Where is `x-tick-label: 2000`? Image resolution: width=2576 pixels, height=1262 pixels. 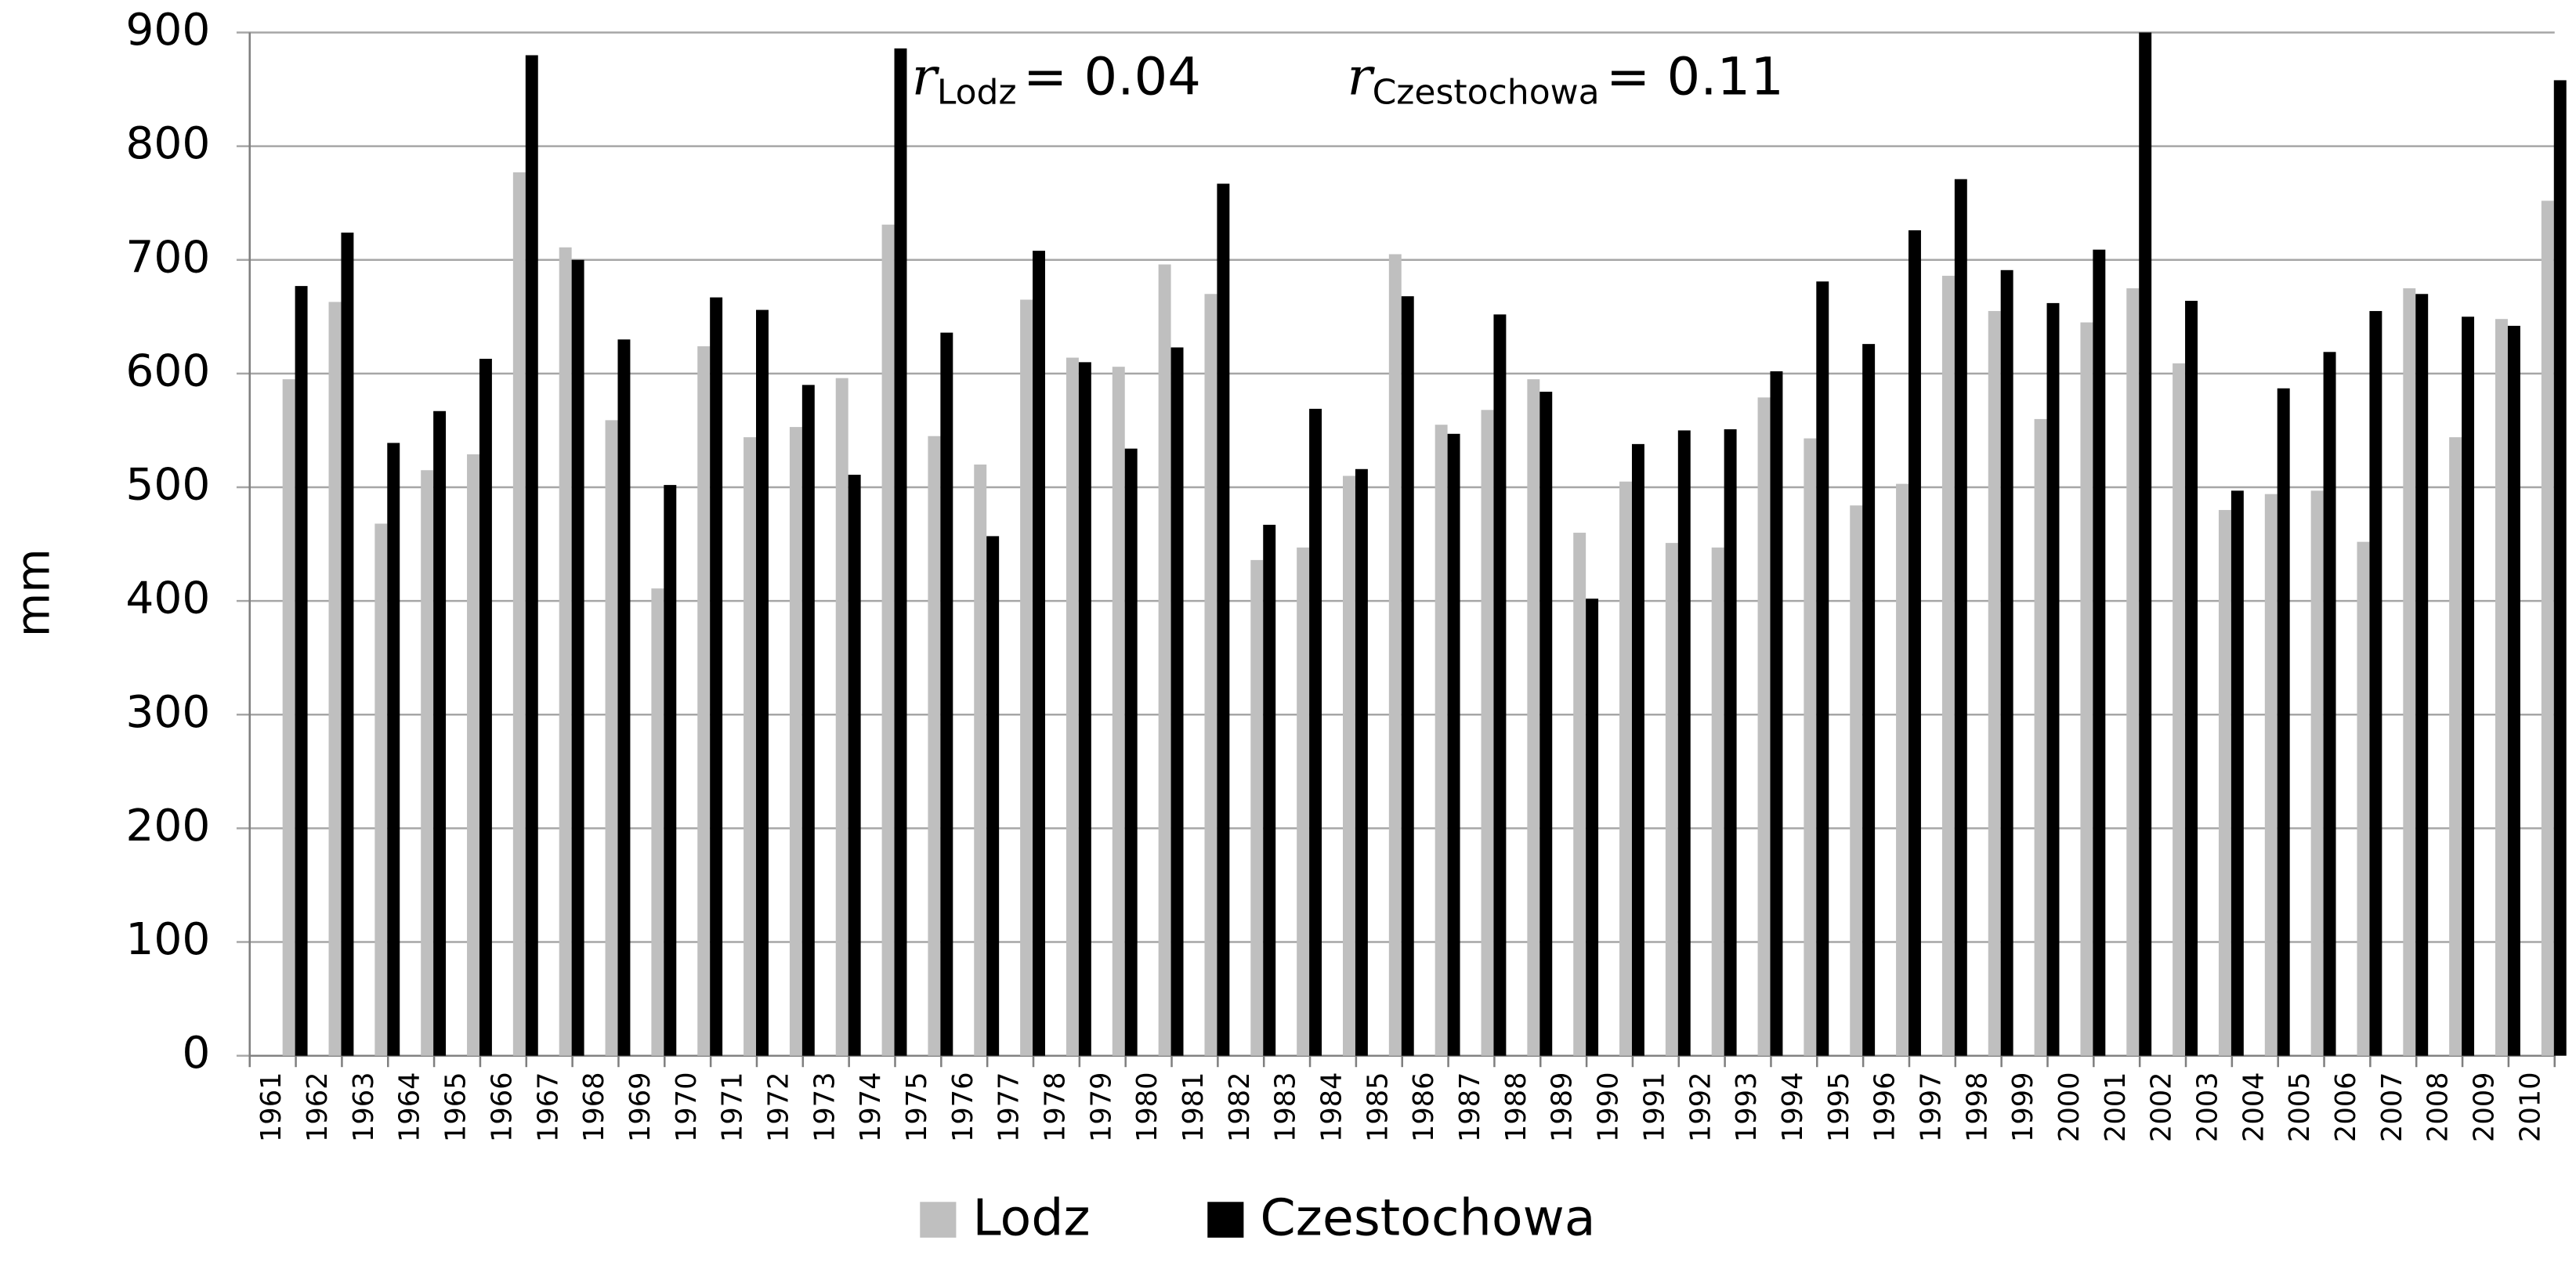 x-tick-label: 2000 is located at coordinates (2069, 1107).